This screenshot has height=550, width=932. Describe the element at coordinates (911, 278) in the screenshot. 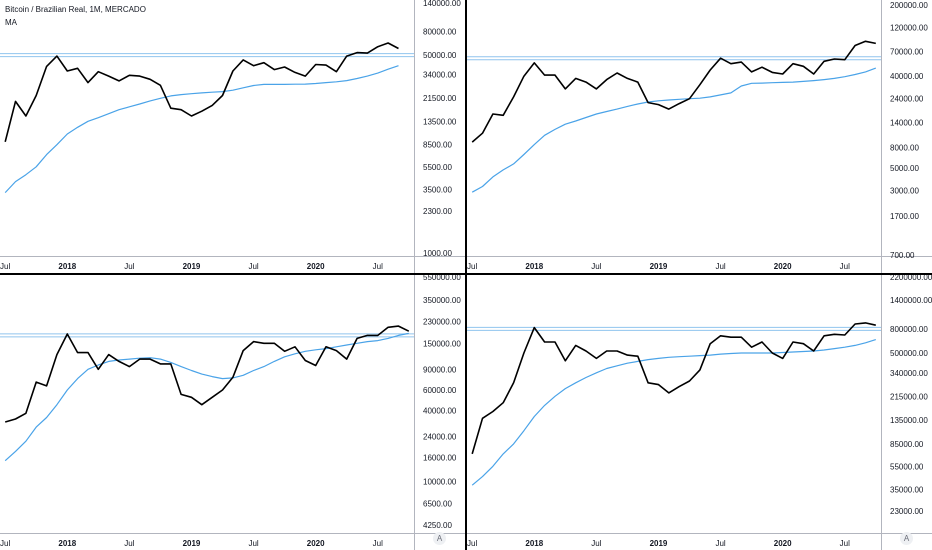

I see `y-tick-label: 2200000.00` at that location.